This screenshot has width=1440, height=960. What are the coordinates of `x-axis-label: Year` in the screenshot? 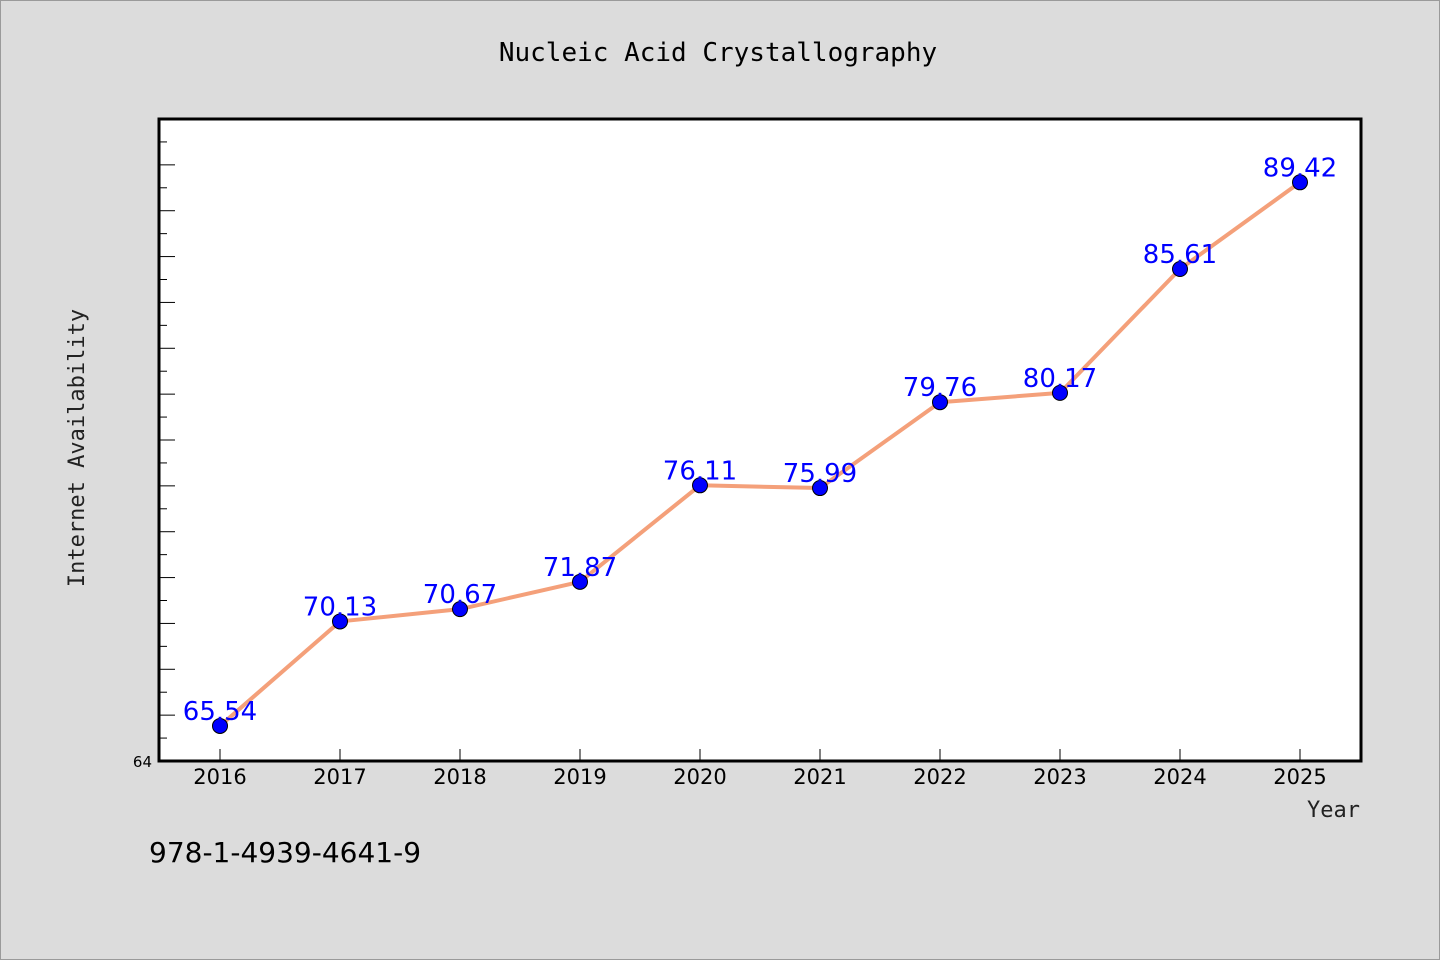 It's located at (1333, 810).